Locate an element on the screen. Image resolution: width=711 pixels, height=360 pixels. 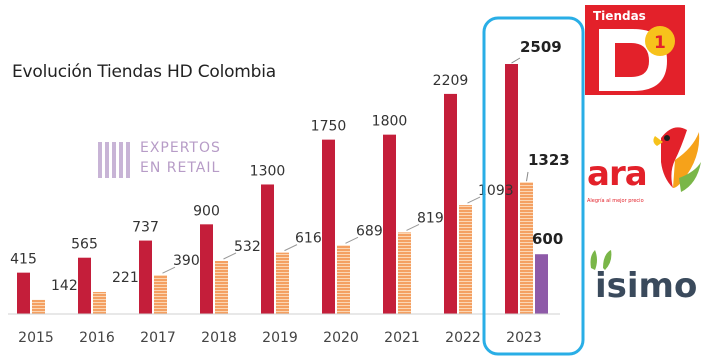
bar-d1-2021 is located at coordinates (389, 224).